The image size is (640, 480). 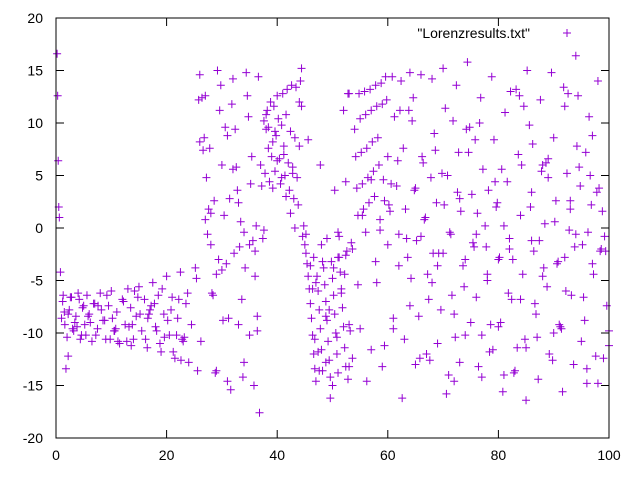 I want to click on x-tick-label: 80, so click(x=499, y=455).